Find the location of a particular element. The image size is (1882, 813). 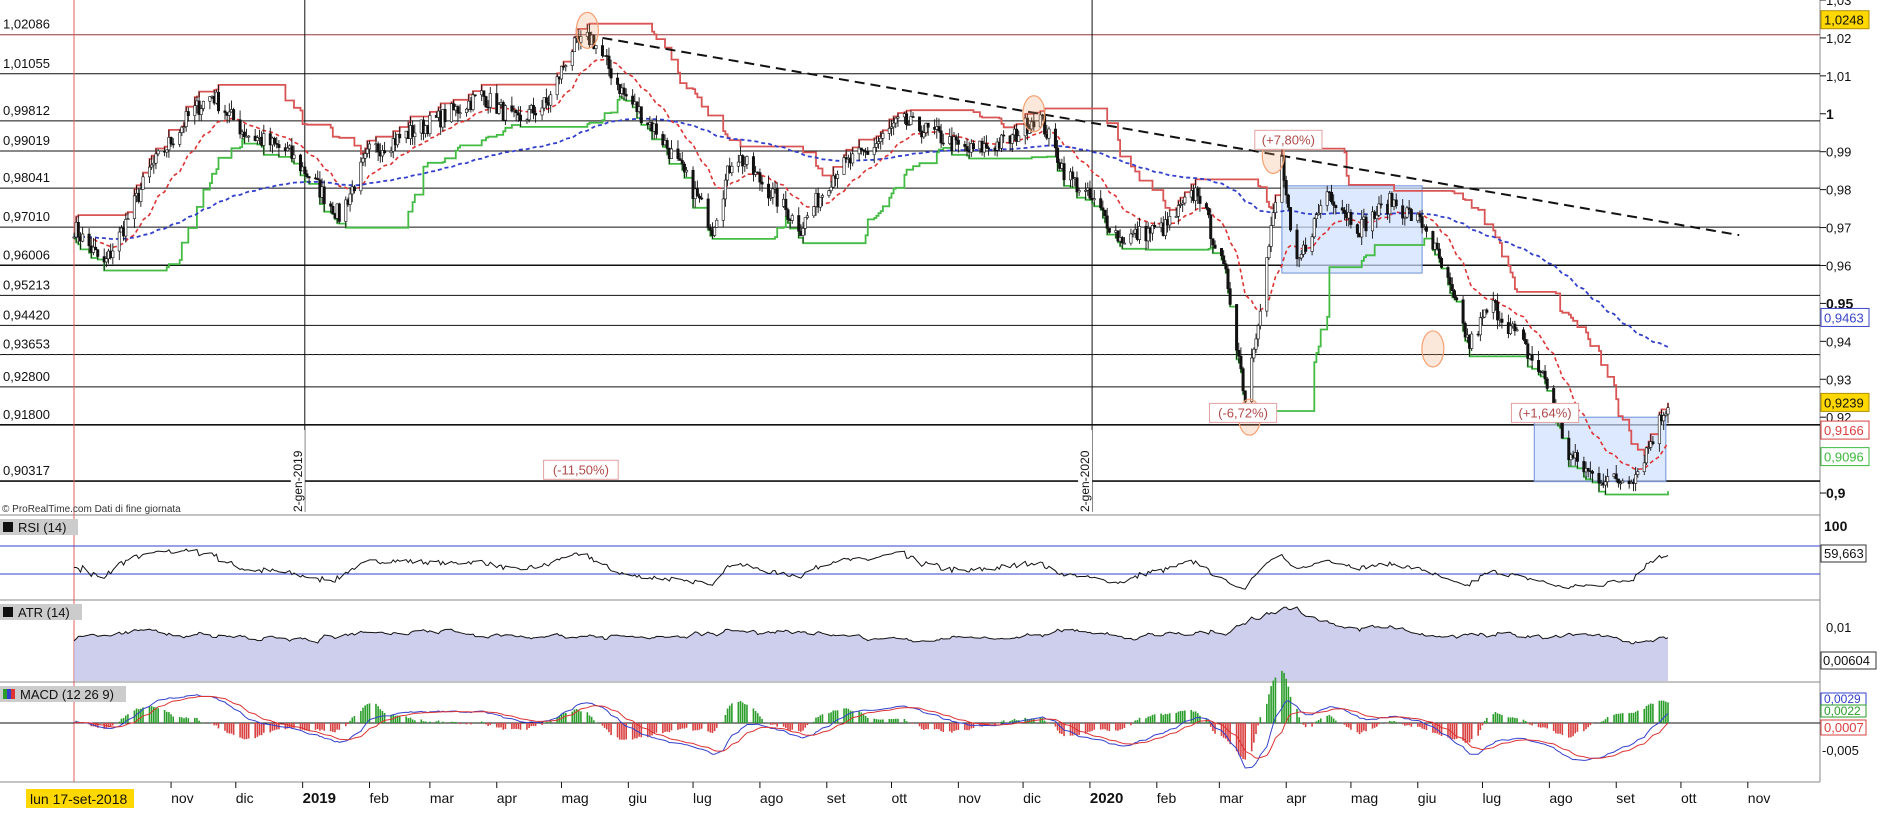

x-month-label: ott is located at coordinates (1689, 798).